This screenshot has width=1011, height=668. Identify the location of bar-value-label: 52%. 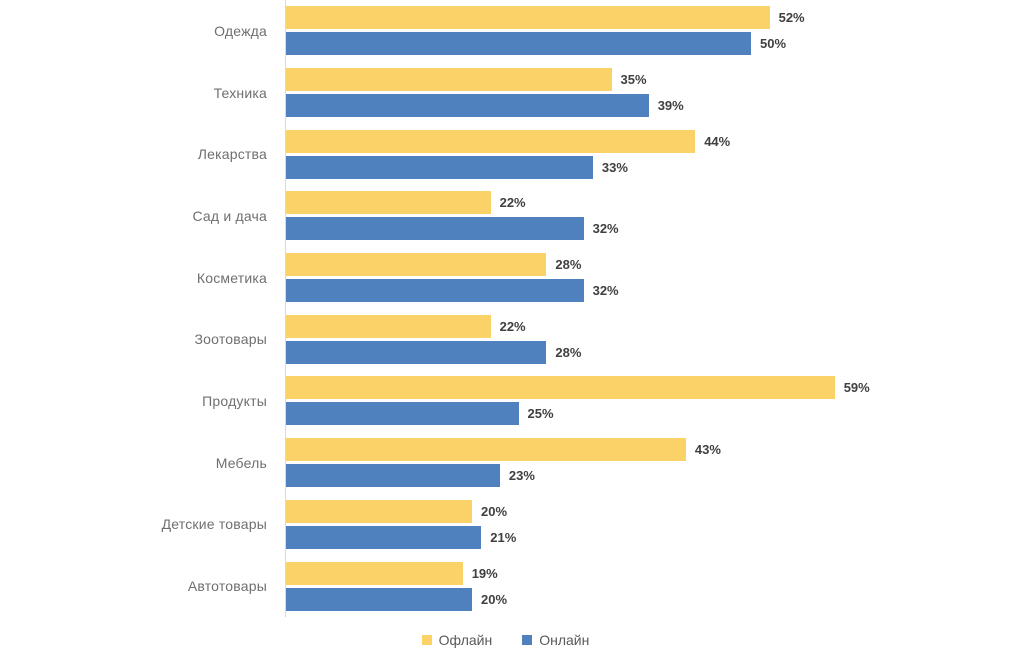
(791, 18).